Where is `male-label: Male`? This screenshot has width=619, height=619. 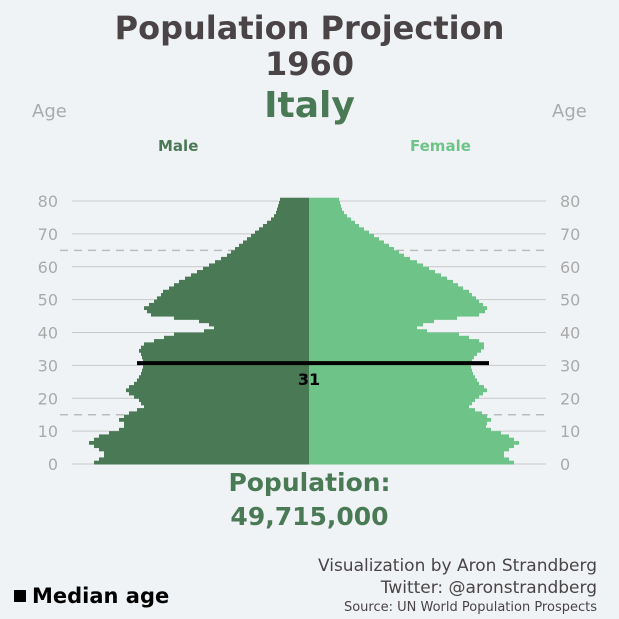
male-label: Male is located at coordinates (178, 146).